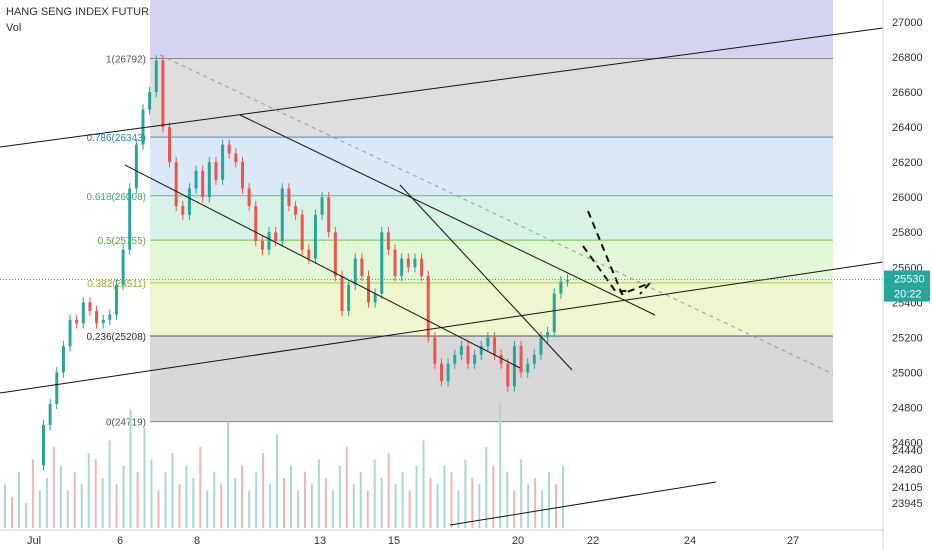  What do you see at coordinates (907, 128) in the screenshot?
I see `price-tick-label: 26400` at bounding box center [907, 128].